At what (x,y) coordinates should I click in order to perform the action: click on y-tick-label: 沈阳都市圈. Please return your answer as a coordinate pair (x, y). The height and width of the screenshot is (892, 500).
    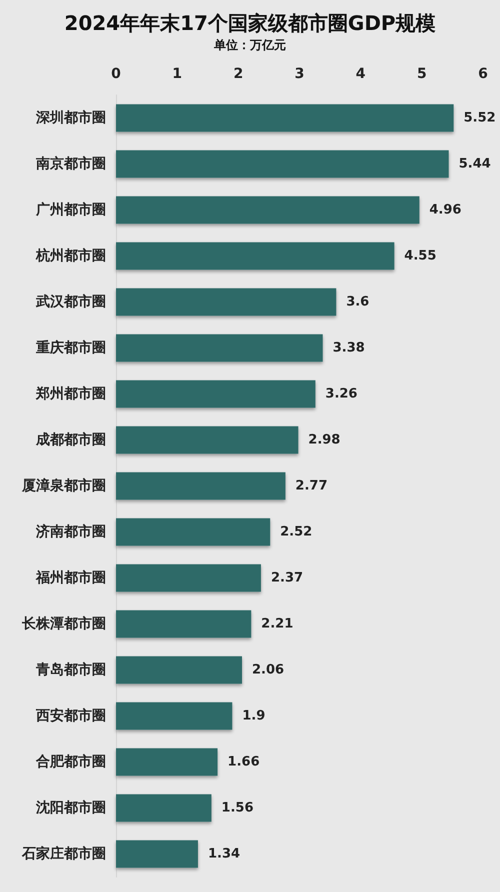
    Looking at the image, I should click on (70, 807).